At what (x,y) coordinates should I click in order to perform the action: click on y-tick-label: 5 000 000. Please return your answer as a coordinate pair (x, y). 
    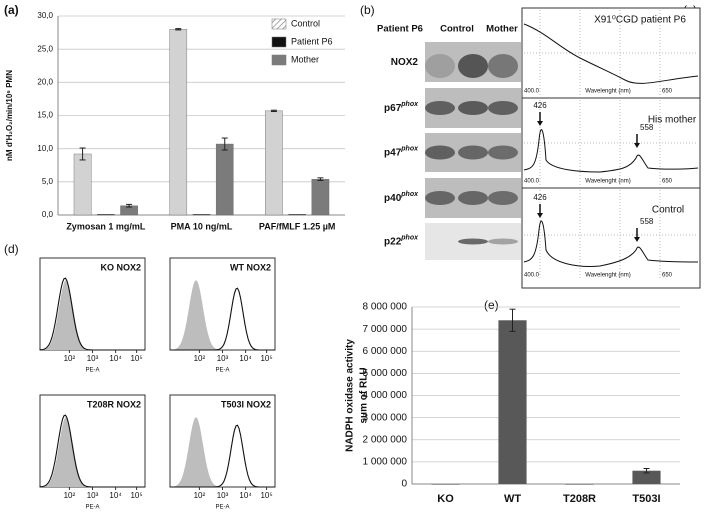
    Looking at the image, I should click on (385, 373).